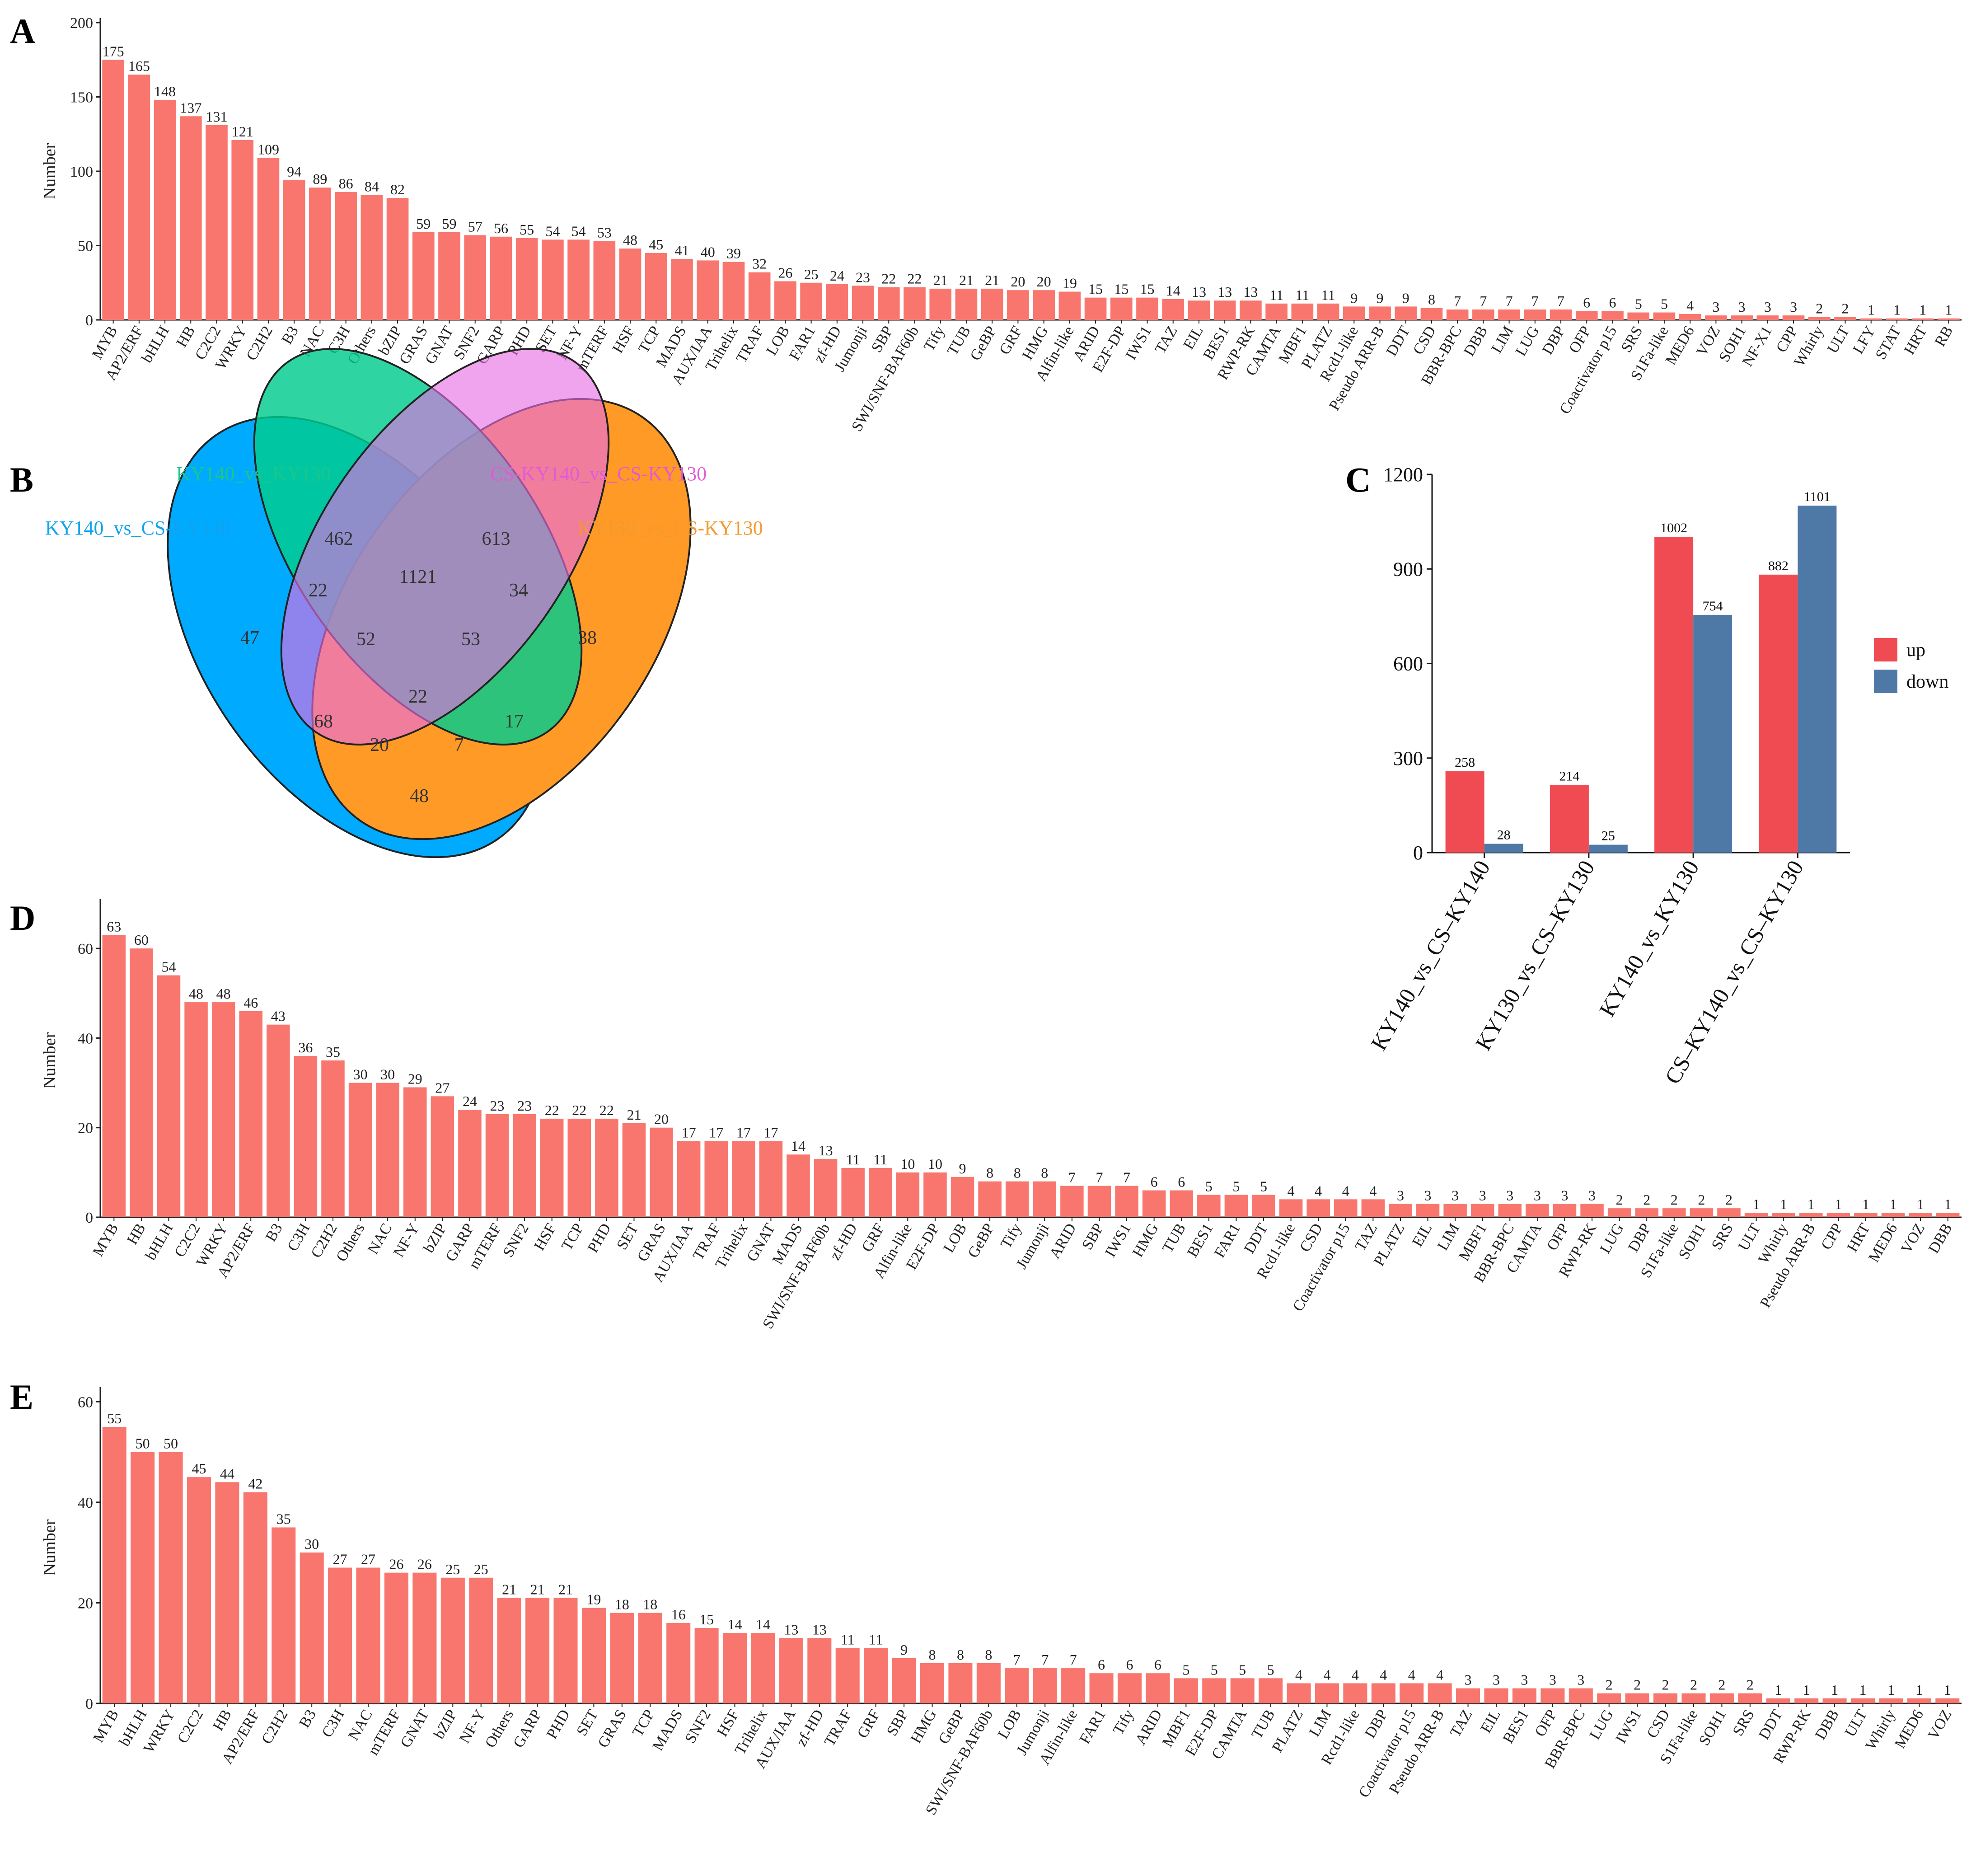 The image size is (1976, 1876). I want to click on chart-e-category-label: SNF2, so click(698, 1726).